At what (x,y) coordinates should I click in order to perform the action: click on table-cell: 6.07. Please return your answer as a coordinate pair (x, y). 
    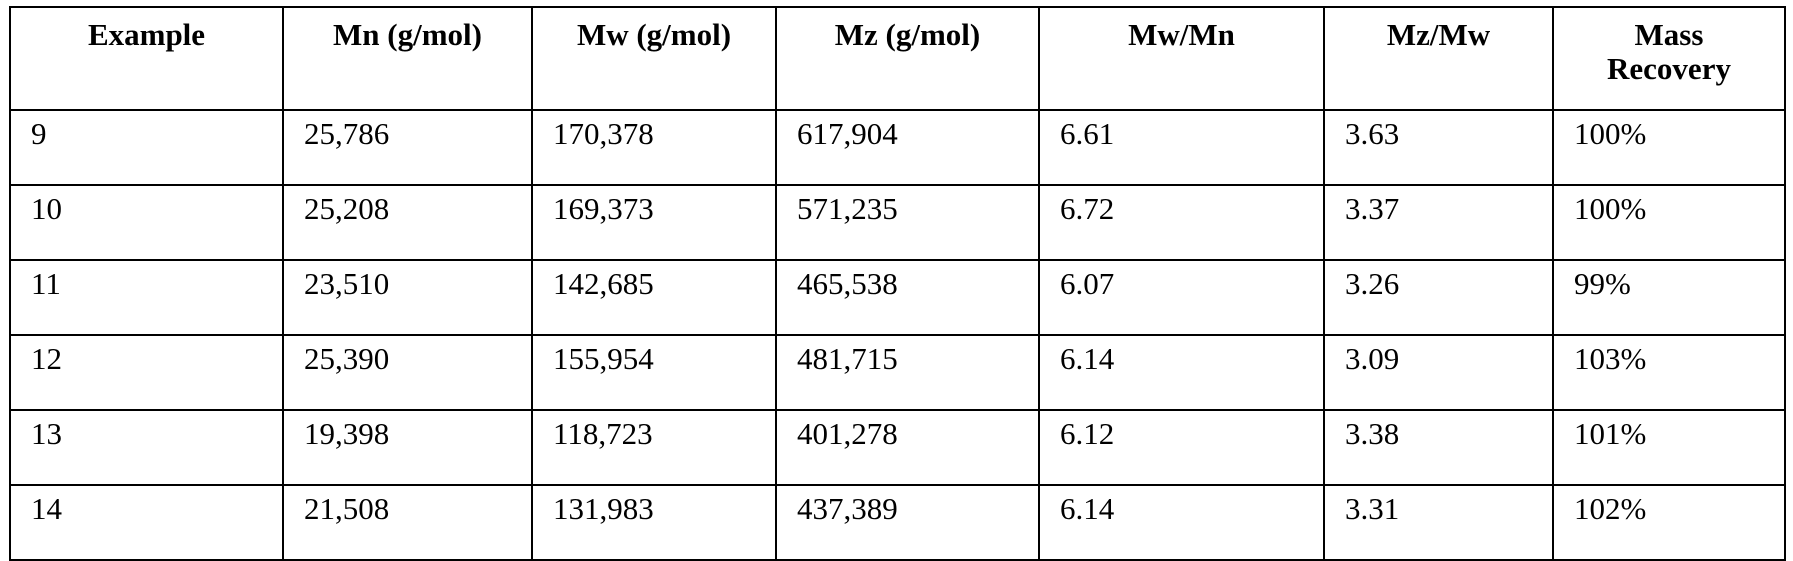
    Looking at the image, I should click on (1181, 297).